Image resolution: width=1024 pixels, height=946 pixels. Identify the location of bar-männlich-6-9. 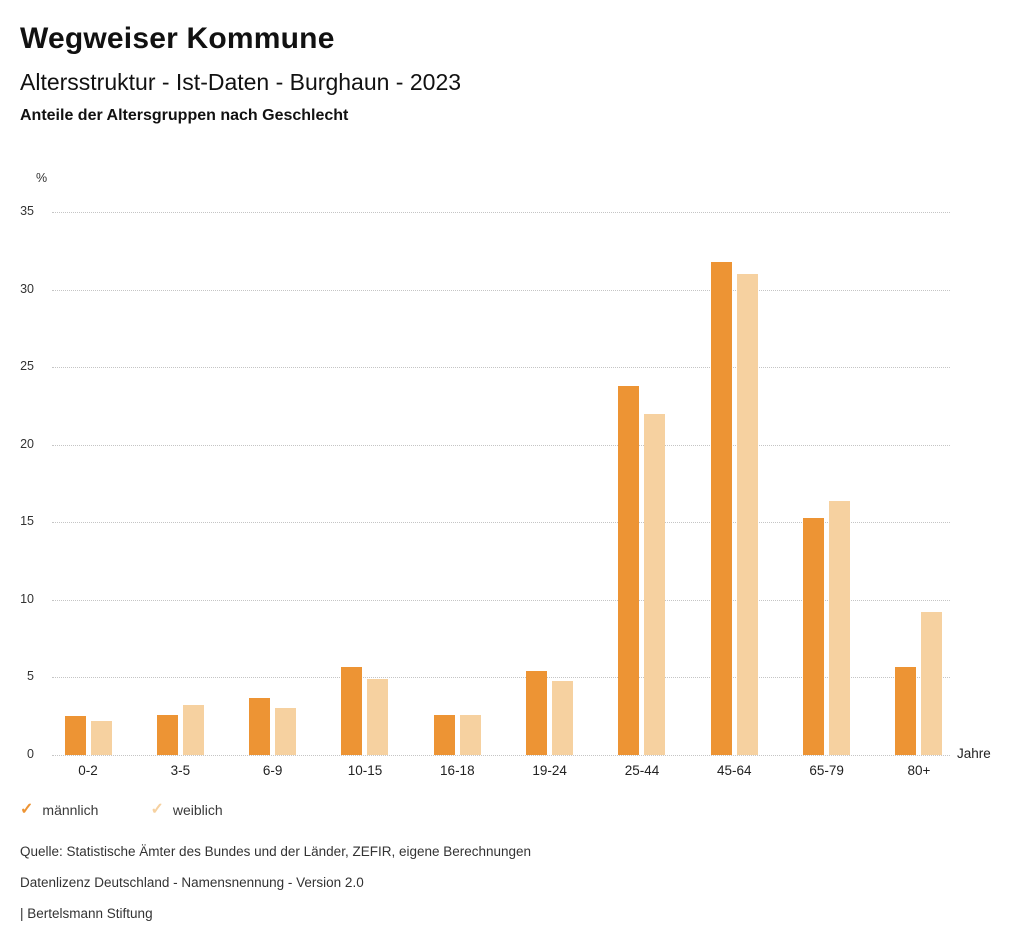
(260, 726).